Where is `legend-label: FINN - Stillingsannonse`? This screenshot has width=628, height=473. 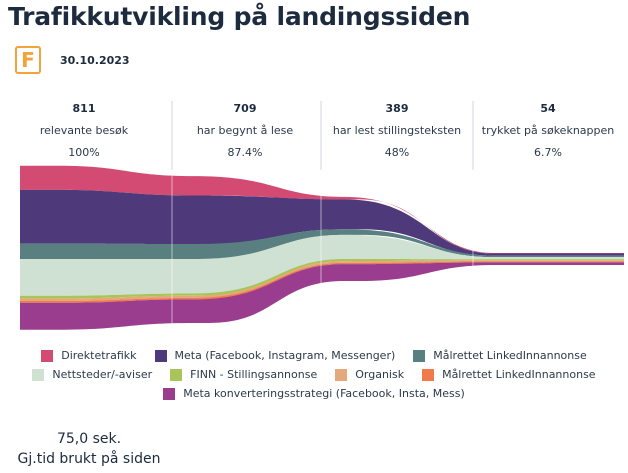 legend-label: FINN - Stillingsannonse is located at coordinates (254, 374).